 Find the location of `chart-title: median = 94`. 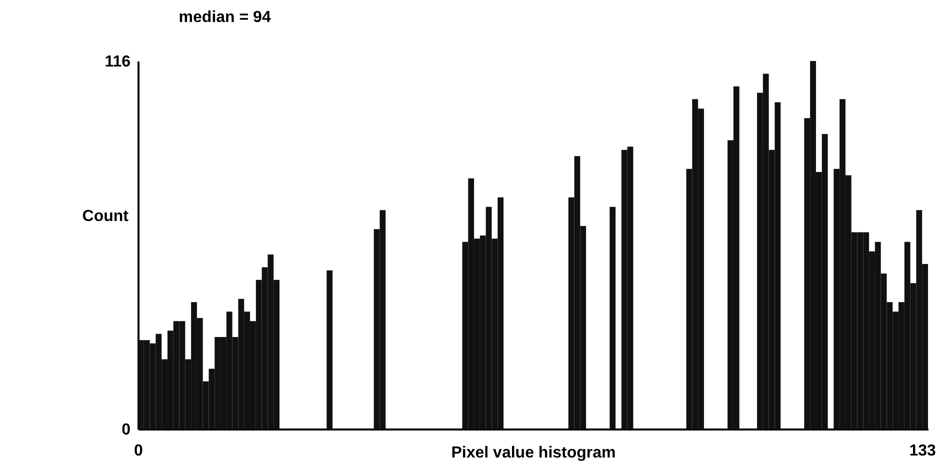

chart-title: median = 94 is located at coordinates (224, 17).